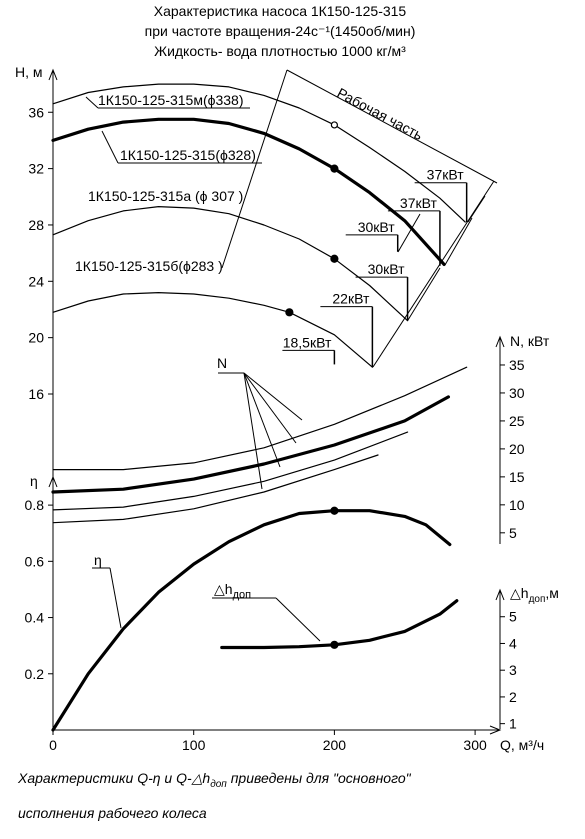 This screenshot has width=585, height=839. What do you see at coordinates (34, 481) in the screenshot?
I see `y-axis-label: η` at bounding box center [34, 481].